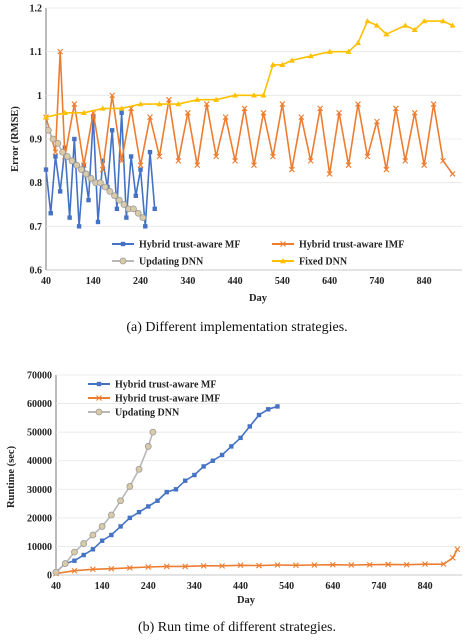 The image size is (474, 641). What do you see at coordinates (39, 461) in the screenshot?
I see `y-tick-label: 40000` at bounding box center [39, 461].